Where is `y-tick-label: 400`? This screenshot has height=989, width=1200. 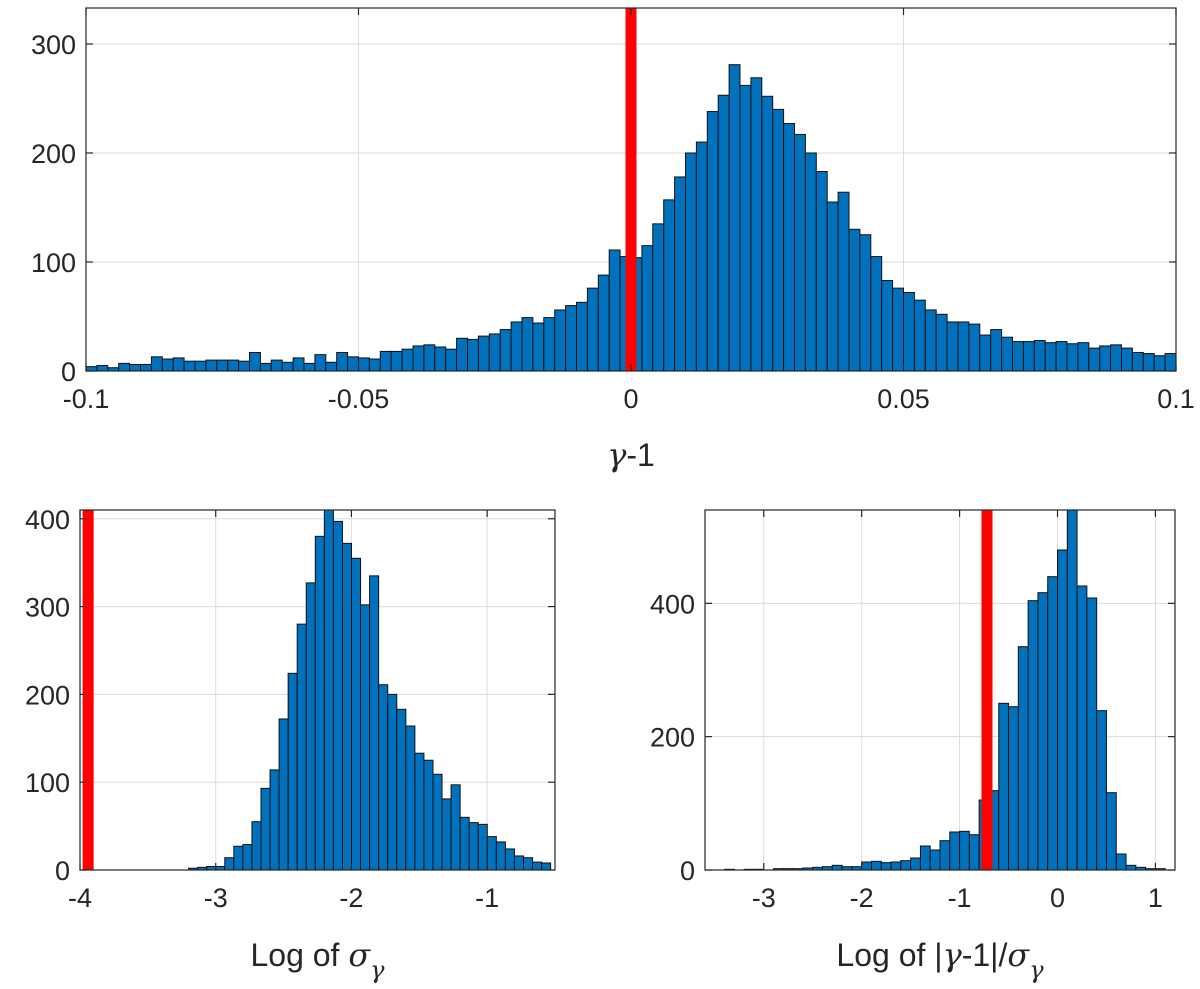 y-tick-label: 400 is located at coordinates (47, 520).